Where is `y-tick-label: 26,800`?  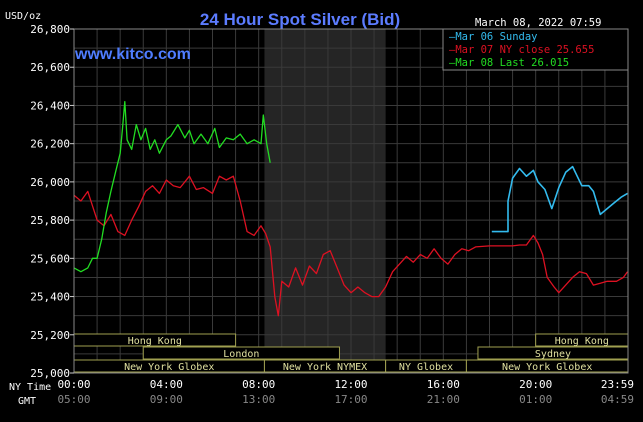 y-tick-label: 26,800 is located at coordinates (50, 29).